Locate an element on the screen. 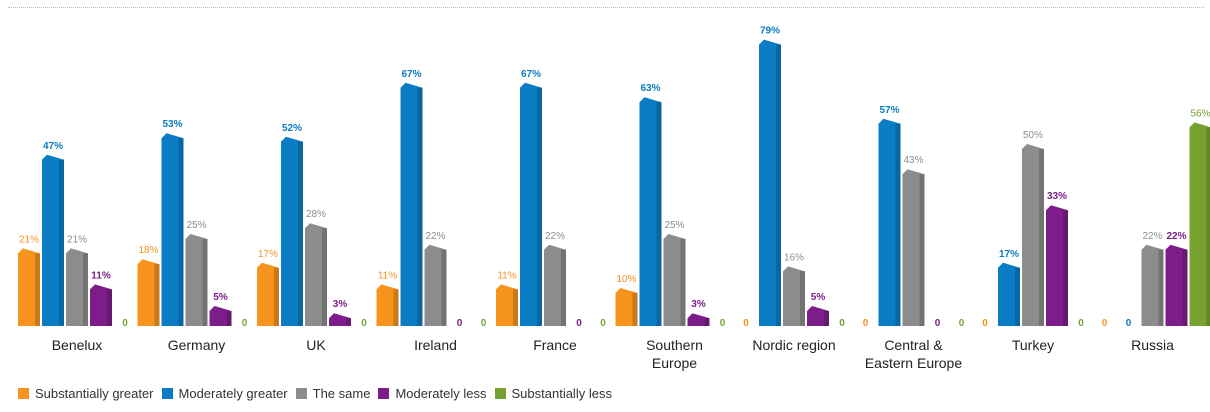  legend-label: Moderately less is located at coordinates (441, 393).